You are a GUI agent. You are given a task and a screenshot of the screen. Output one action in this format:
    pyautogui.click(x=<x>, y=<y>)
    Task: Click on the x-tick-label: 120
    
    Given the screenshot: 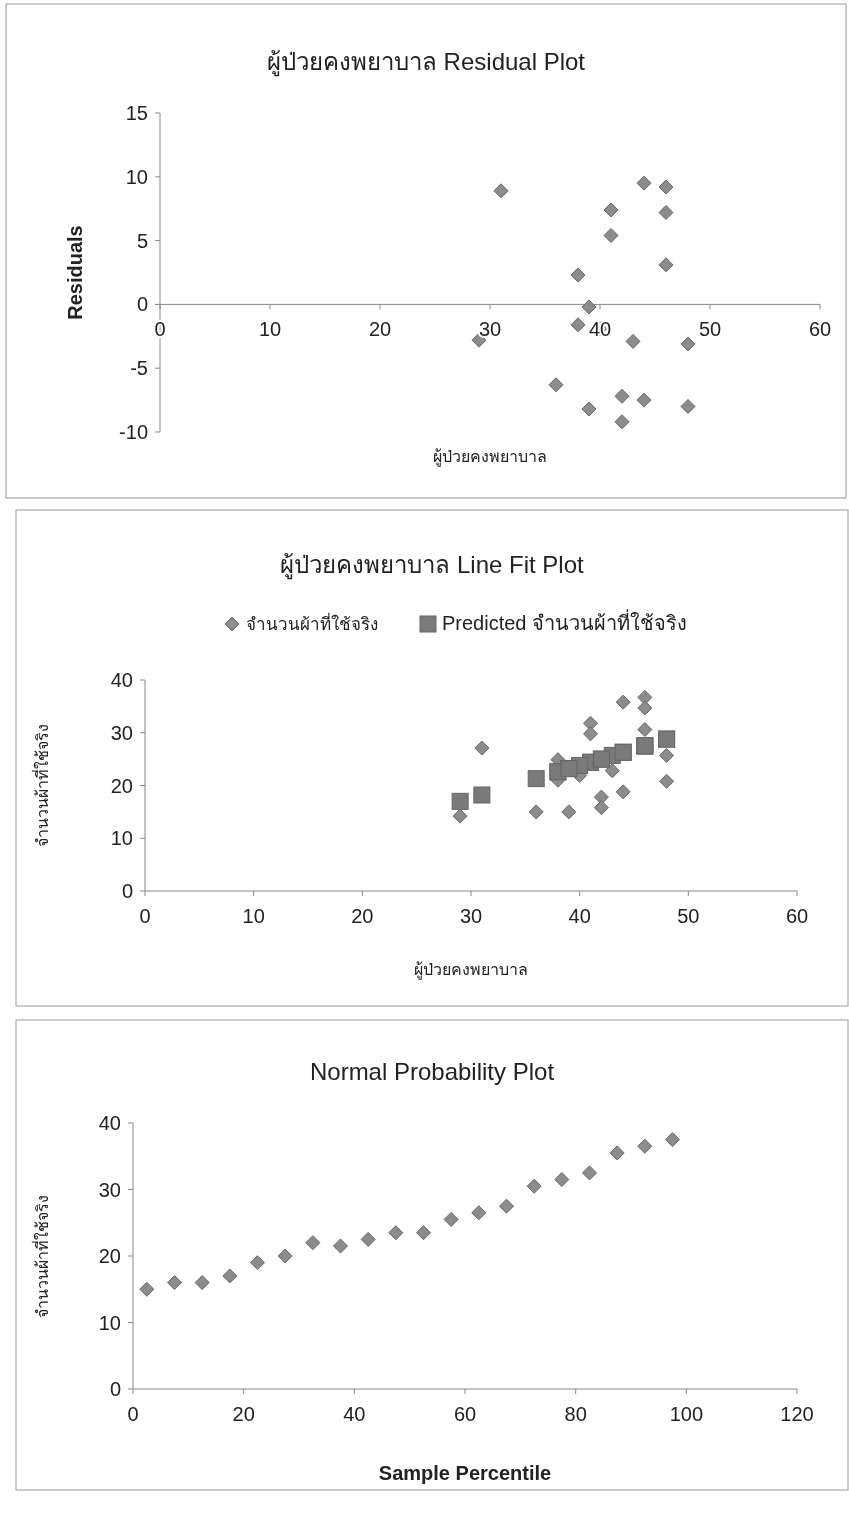 What is the action you would take?
    pyautogui.click(x=797, y=1414)
    